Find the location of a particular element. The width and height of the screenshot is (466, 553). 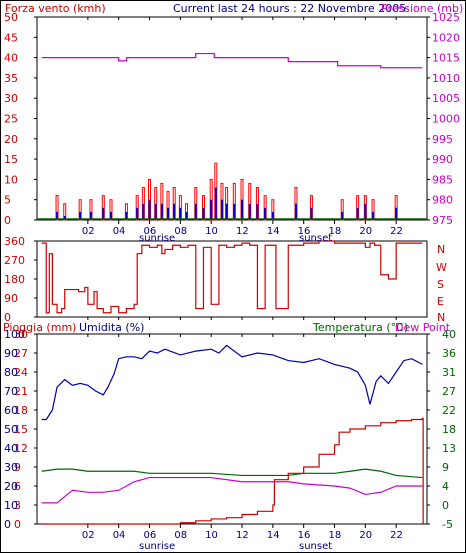

humidity-axis-tick-label: 0 is located at coordinates (7, 524).